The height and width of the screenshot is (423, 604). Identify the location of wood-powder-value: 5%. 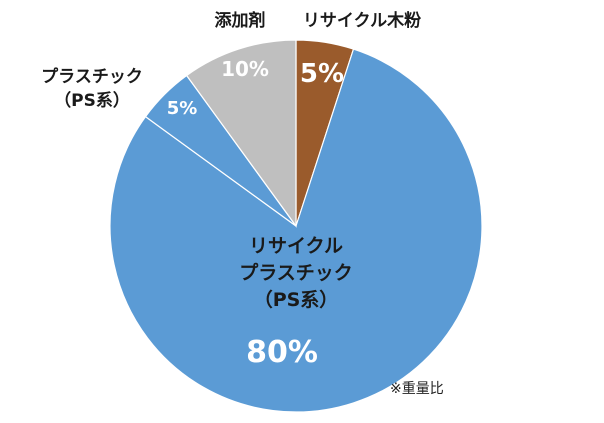
(322, 74).